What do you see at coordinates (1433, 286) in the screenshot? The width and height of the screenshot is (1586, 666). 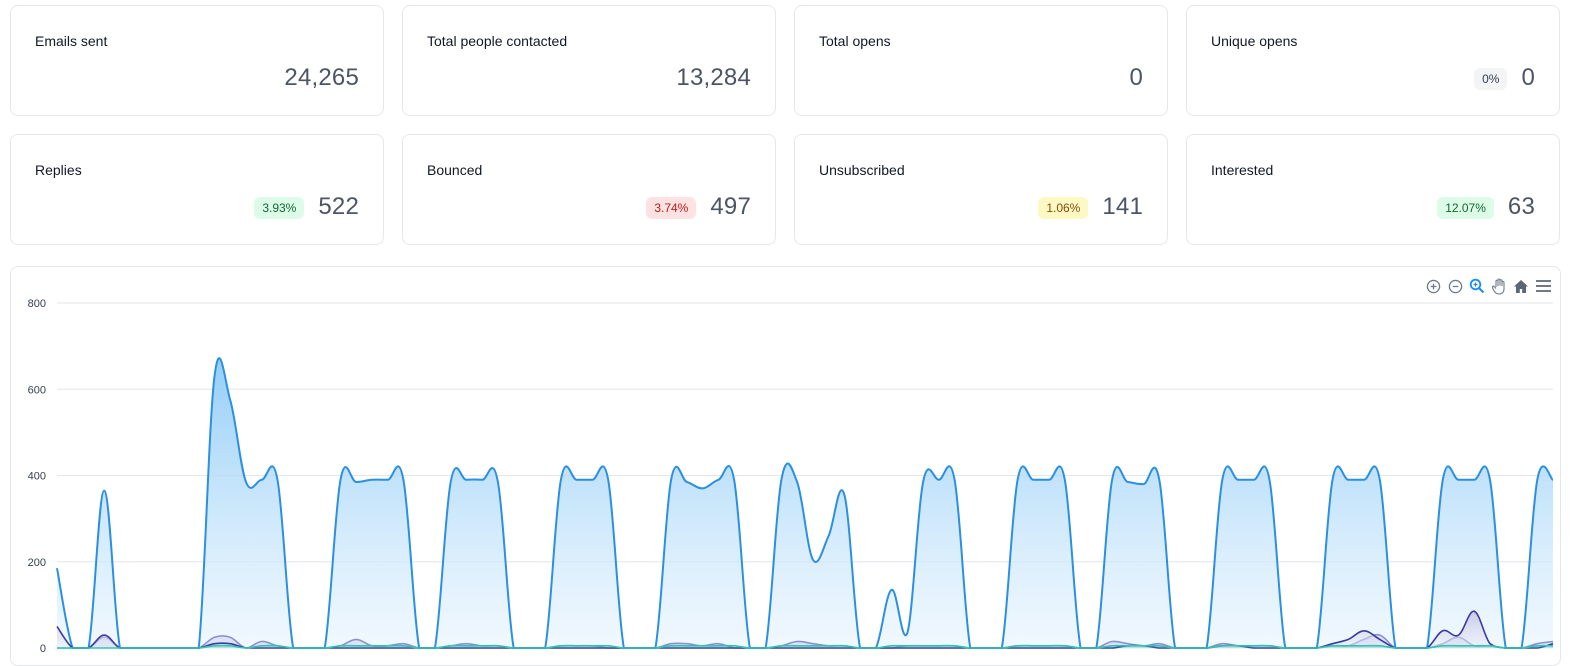 I see `zoom-in-icon` at bounding box center [1433, 286].